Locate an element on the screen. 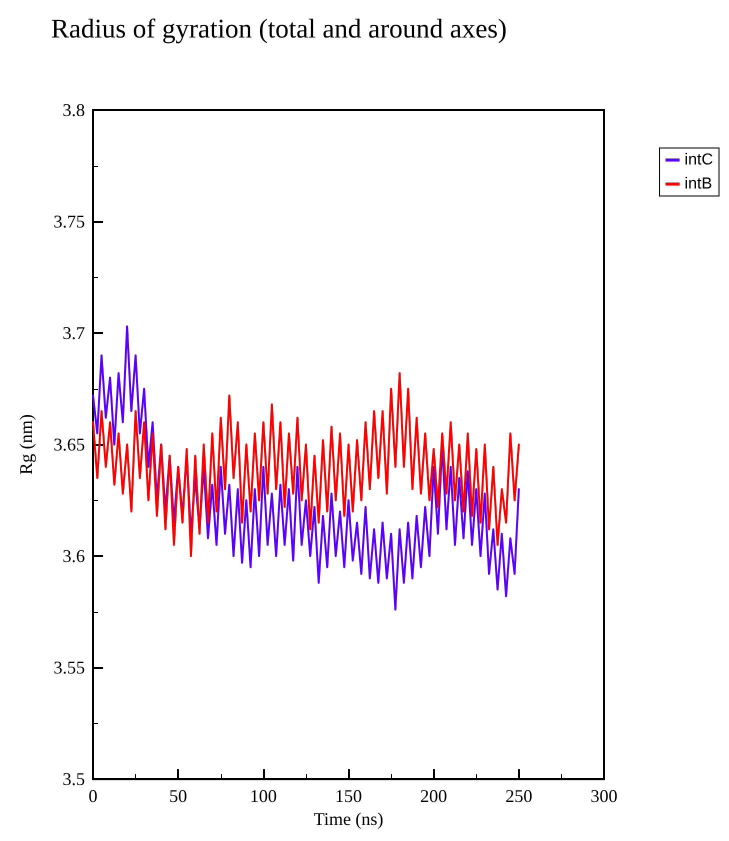 This screenshot has height=841, width=729. x-tick-label: 250 is located at coordinates (518, 796).